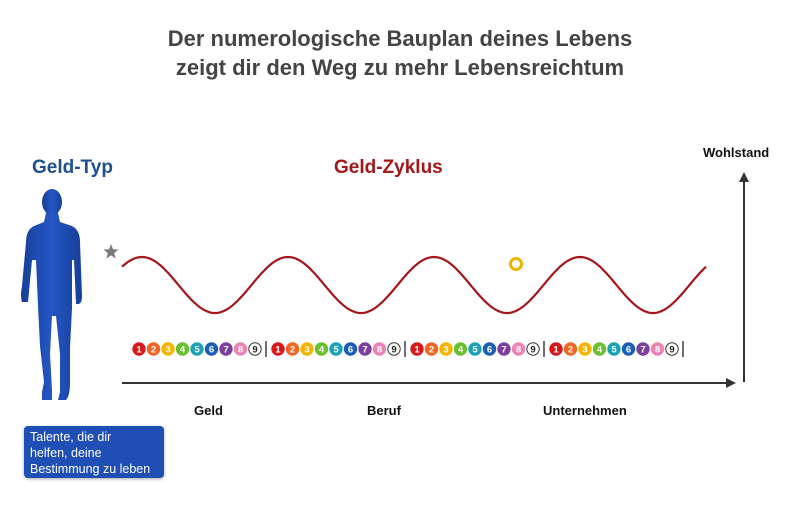  I want to click on ring-icon, so click(516, 264).